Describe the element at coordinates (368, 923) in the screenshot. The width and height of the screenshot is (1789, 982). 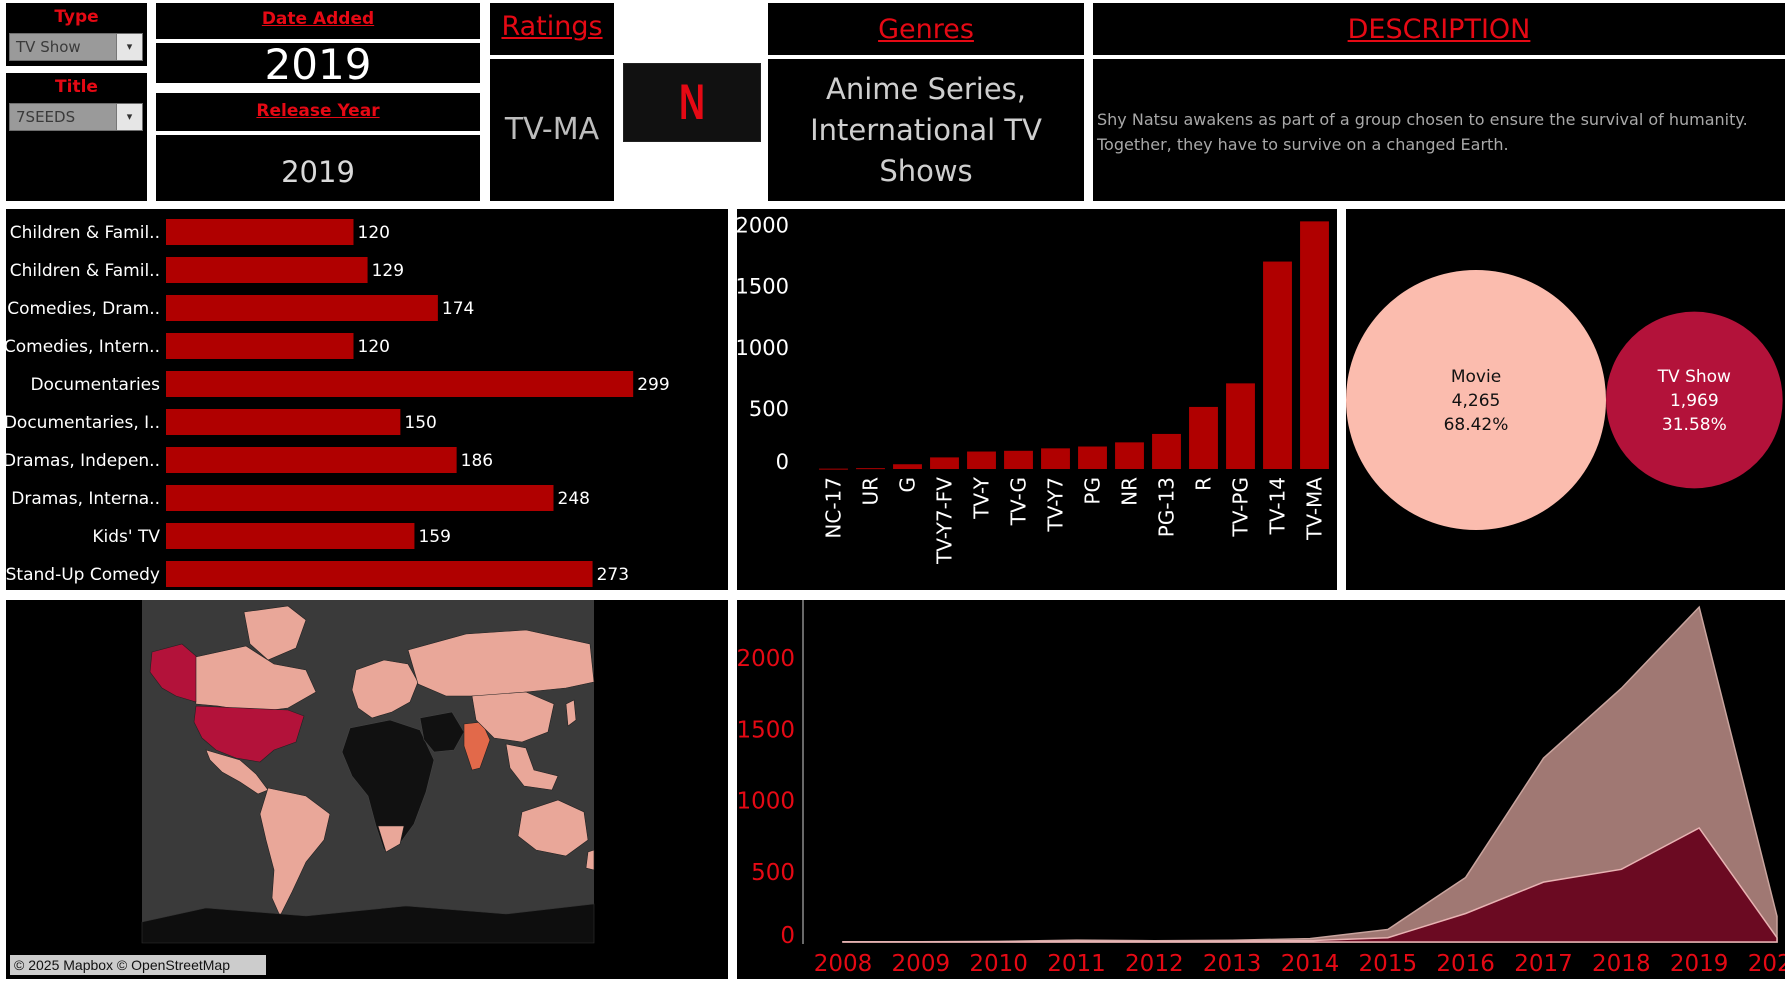
I see `map-country-antarctica` at that location.